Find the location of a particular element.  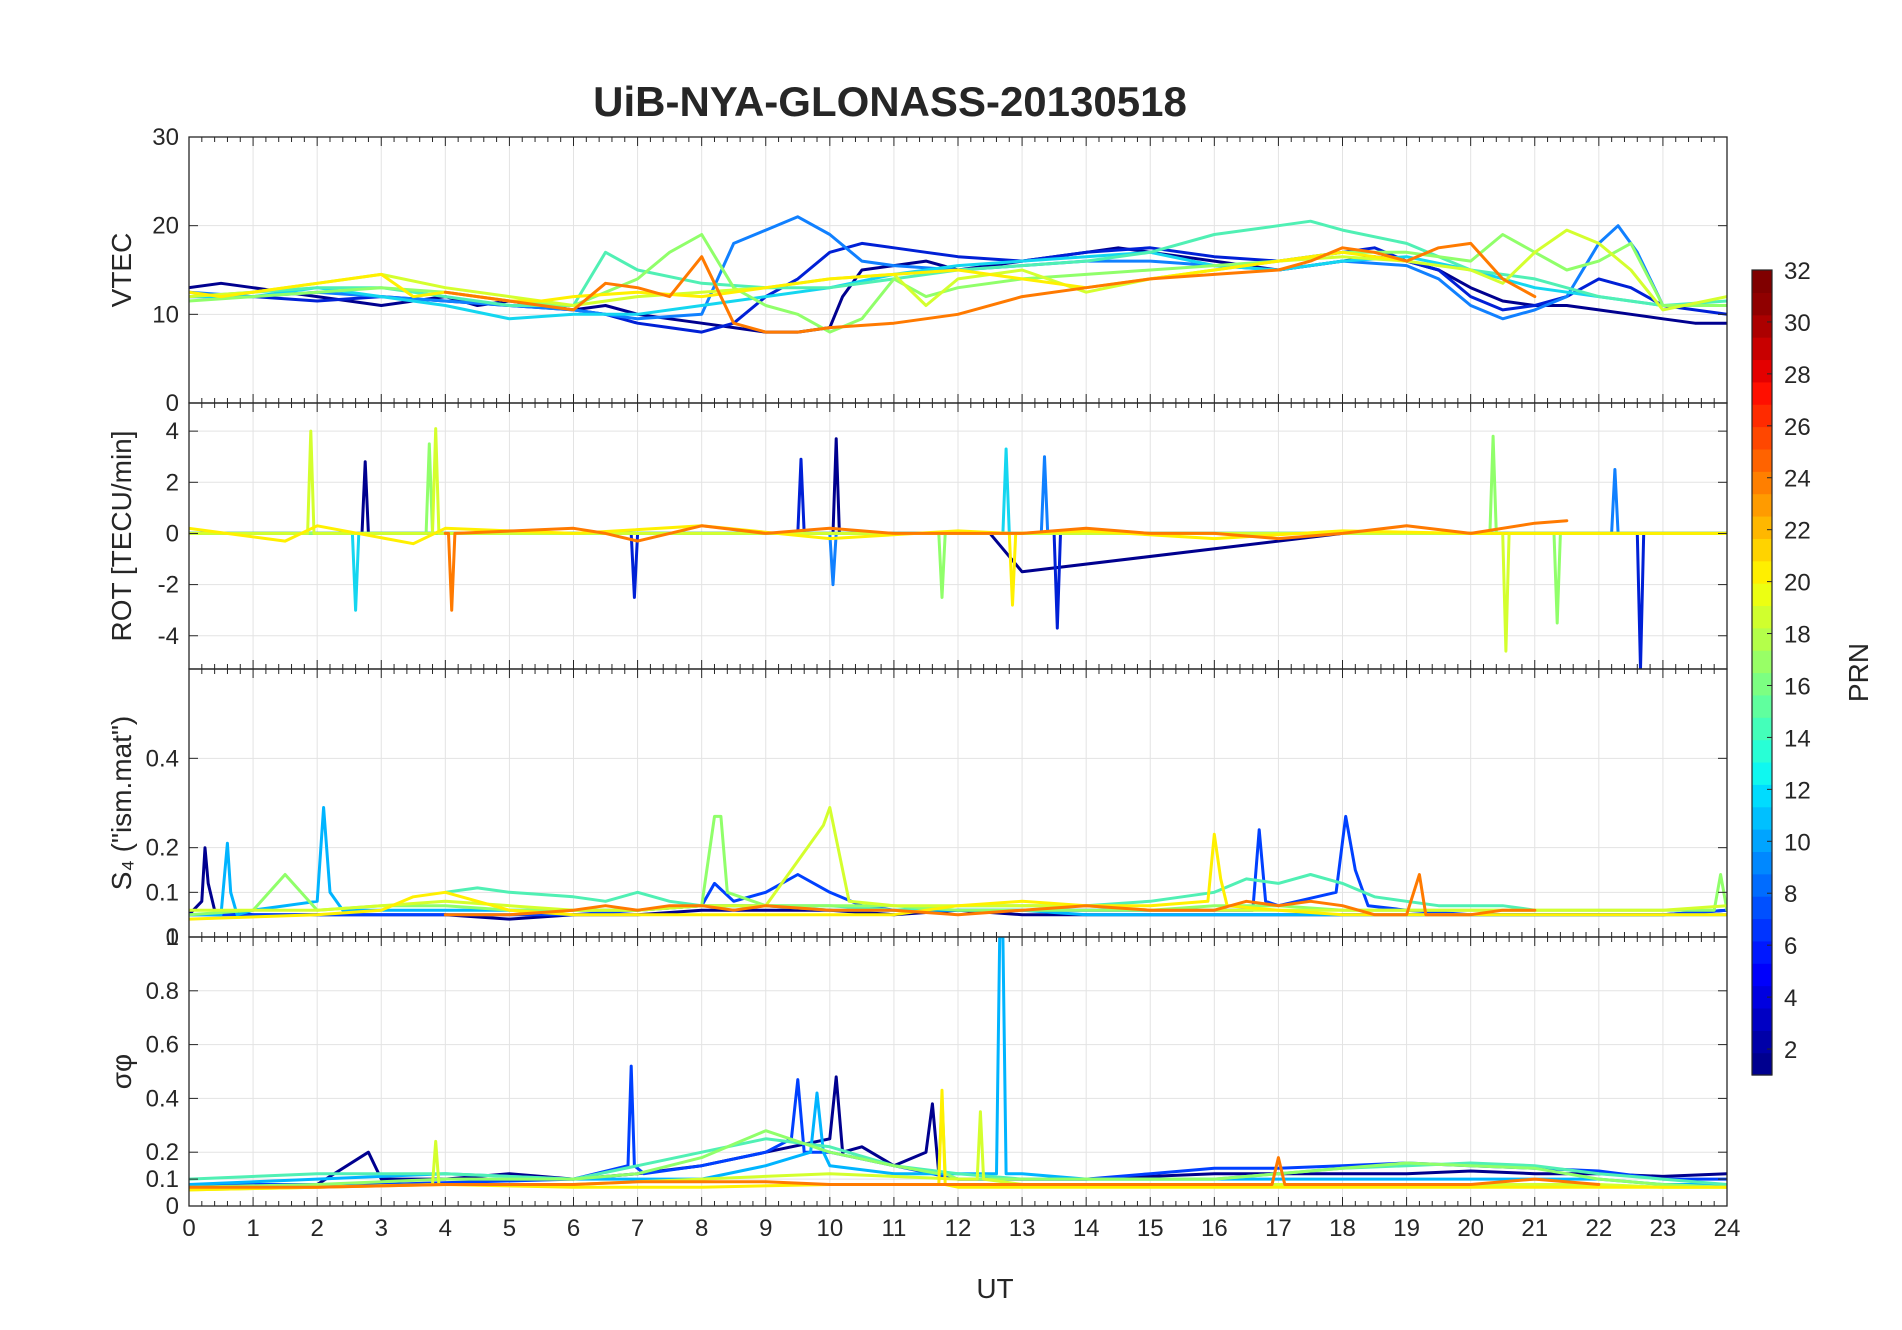

x-tick-label: 8 is located at coordinates (701, 1228).